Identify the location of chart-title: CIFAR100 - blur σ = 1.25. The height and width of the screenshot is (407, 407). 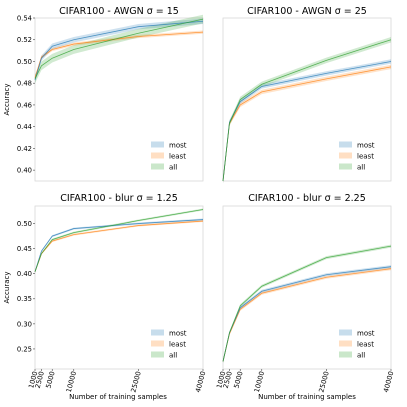
(119, 198).